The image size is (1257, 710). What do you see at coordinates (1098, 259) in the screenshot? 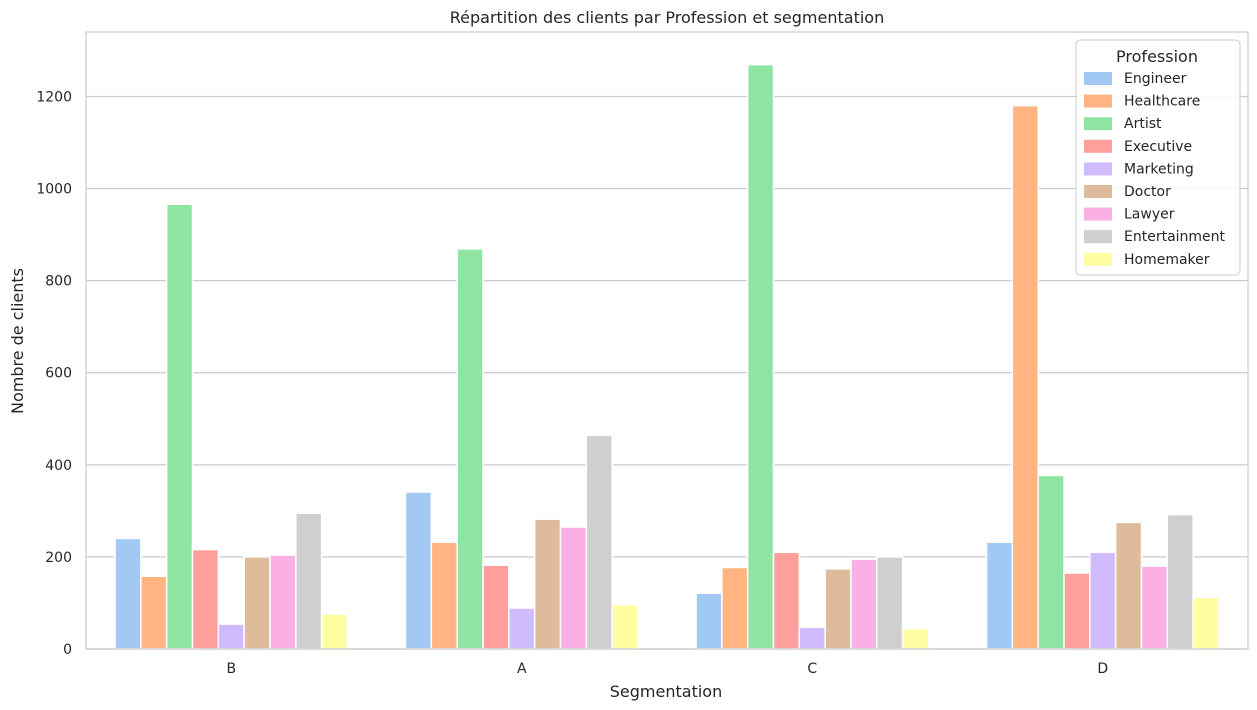
I see `legend-swatch-homemaker` at bounding box center [1098, 259].